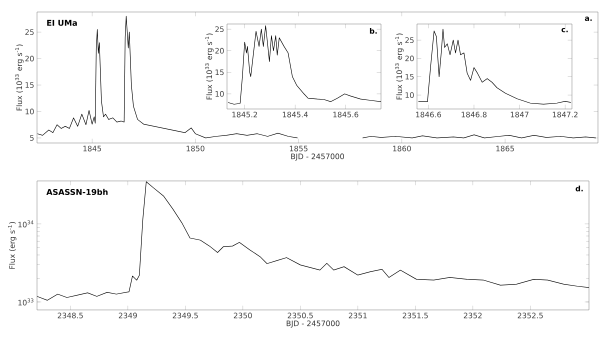 The height and width of the screenshot is (337, 600). What do you see at coordinates (77, 191) in the screenshot?
I see `text: ASASSN-19bh` at bounding box center [77, 191].